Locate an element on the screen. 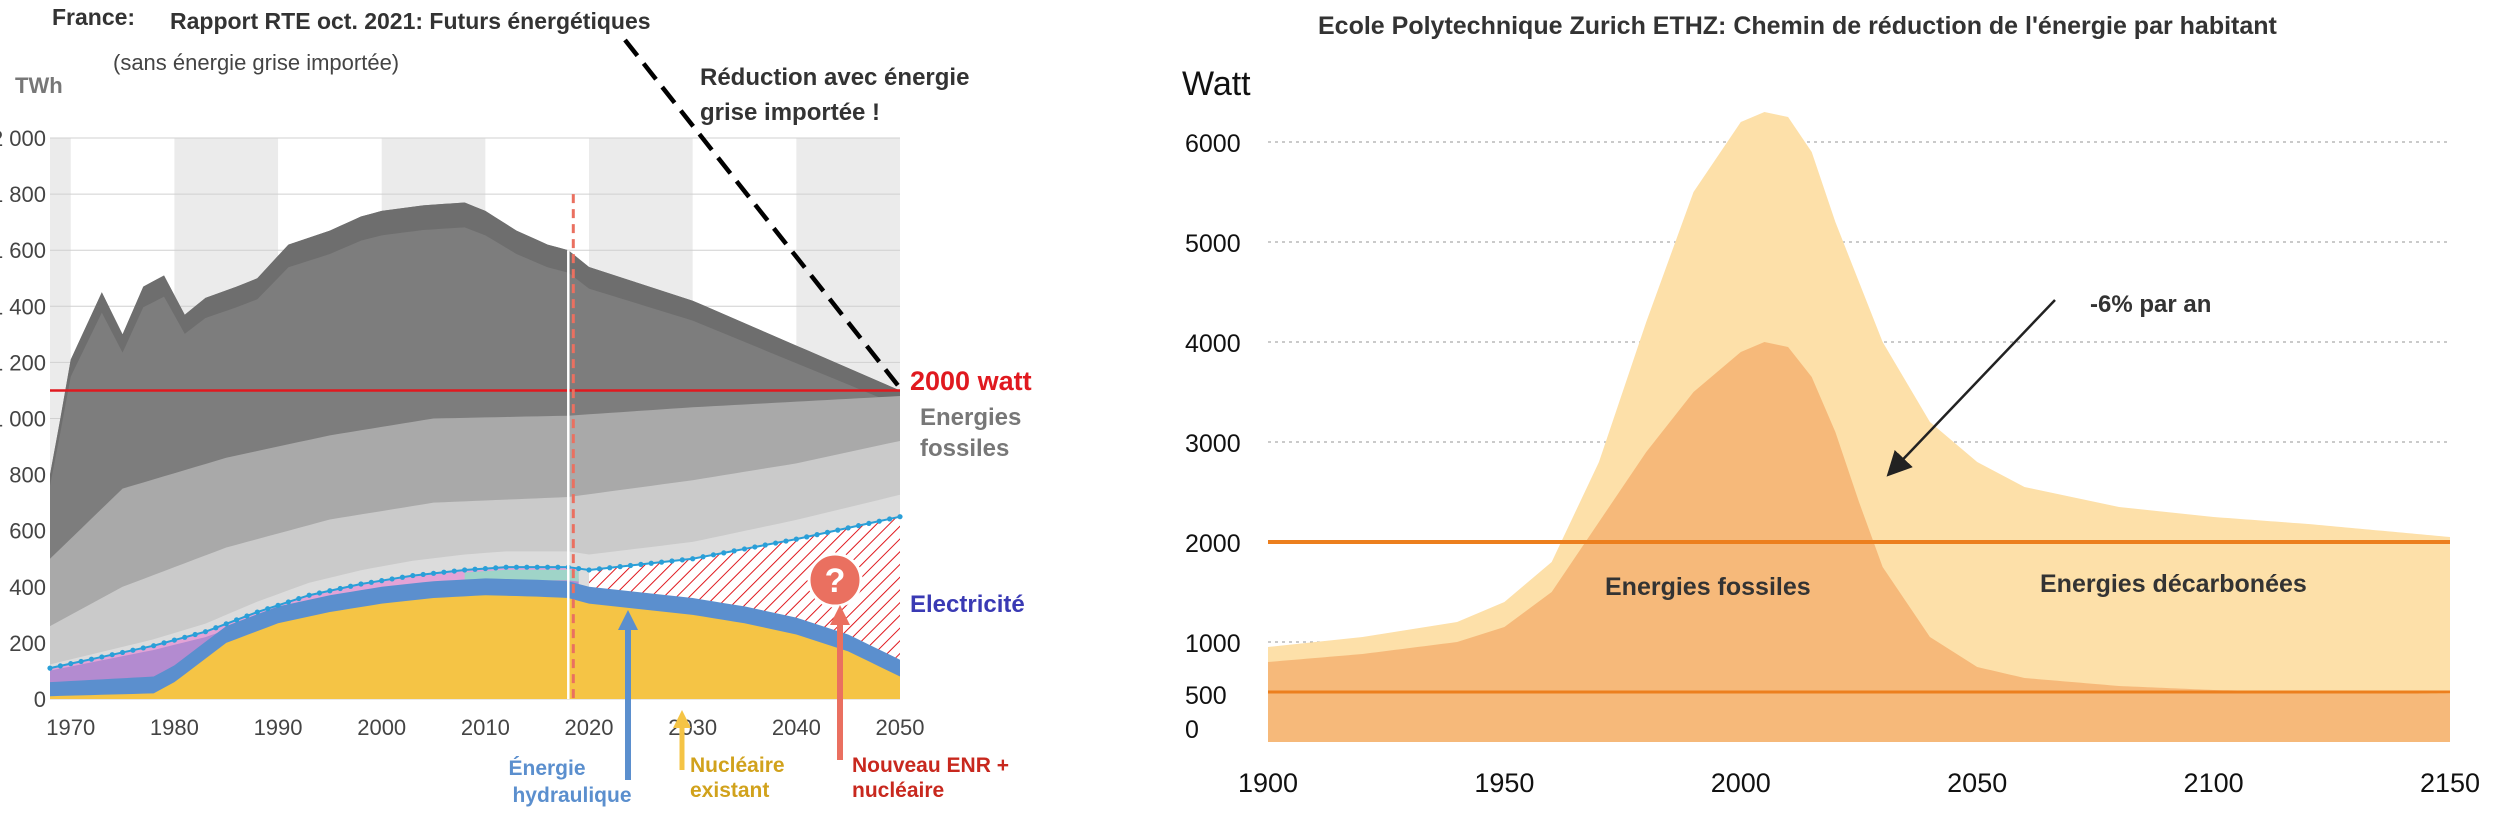  left-y-tick: 1 200 is located at coordinates (23, 362).